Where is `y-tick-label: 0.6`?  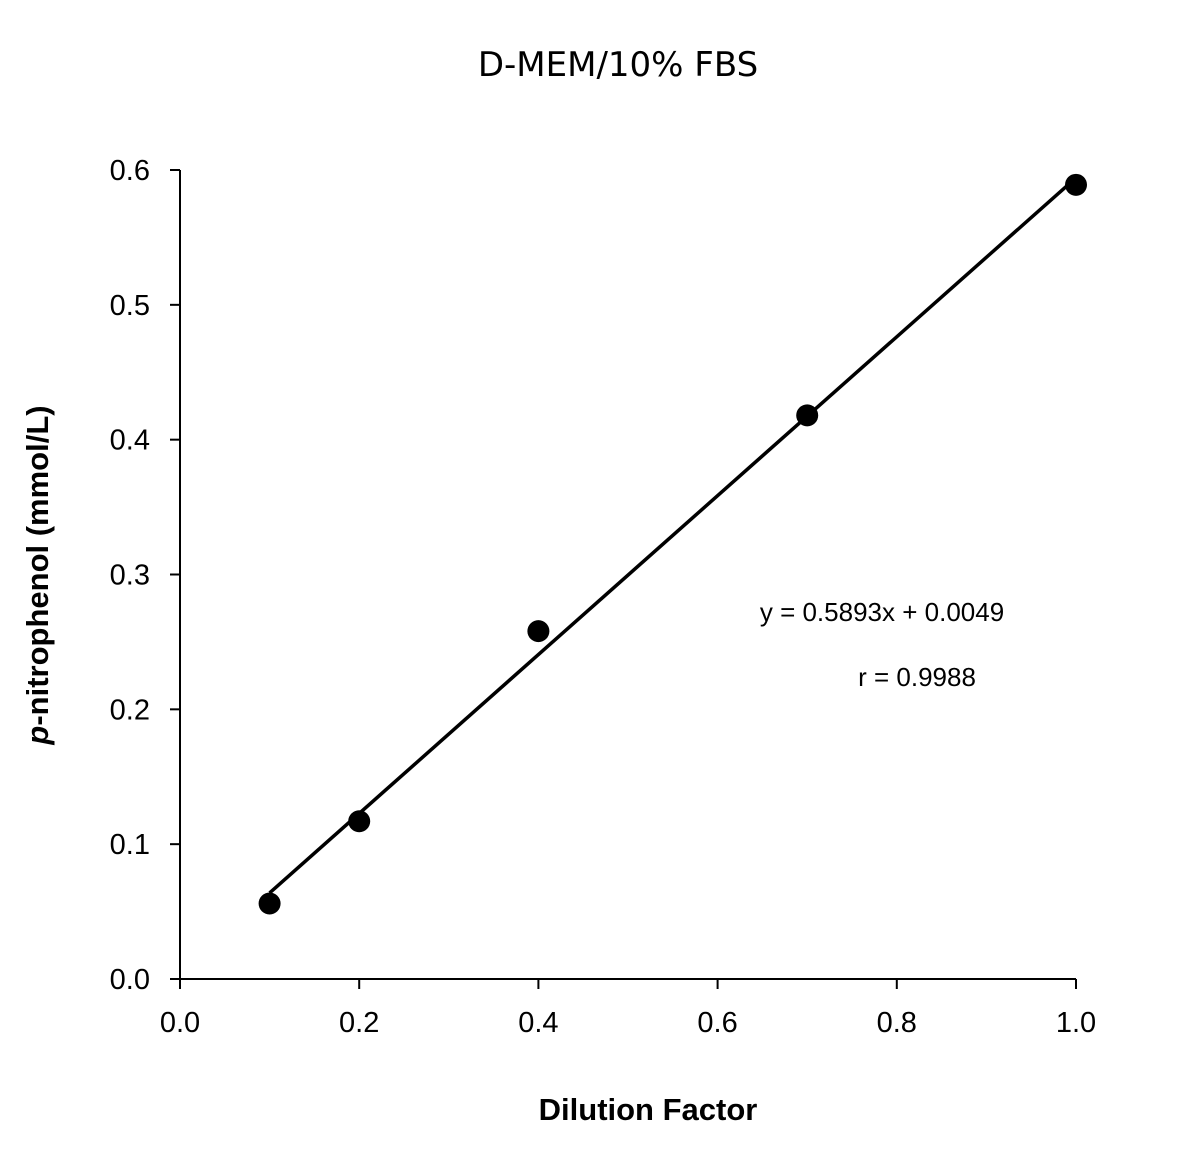 y-tick-label: 0.6 is located at coordinates (130, 171).